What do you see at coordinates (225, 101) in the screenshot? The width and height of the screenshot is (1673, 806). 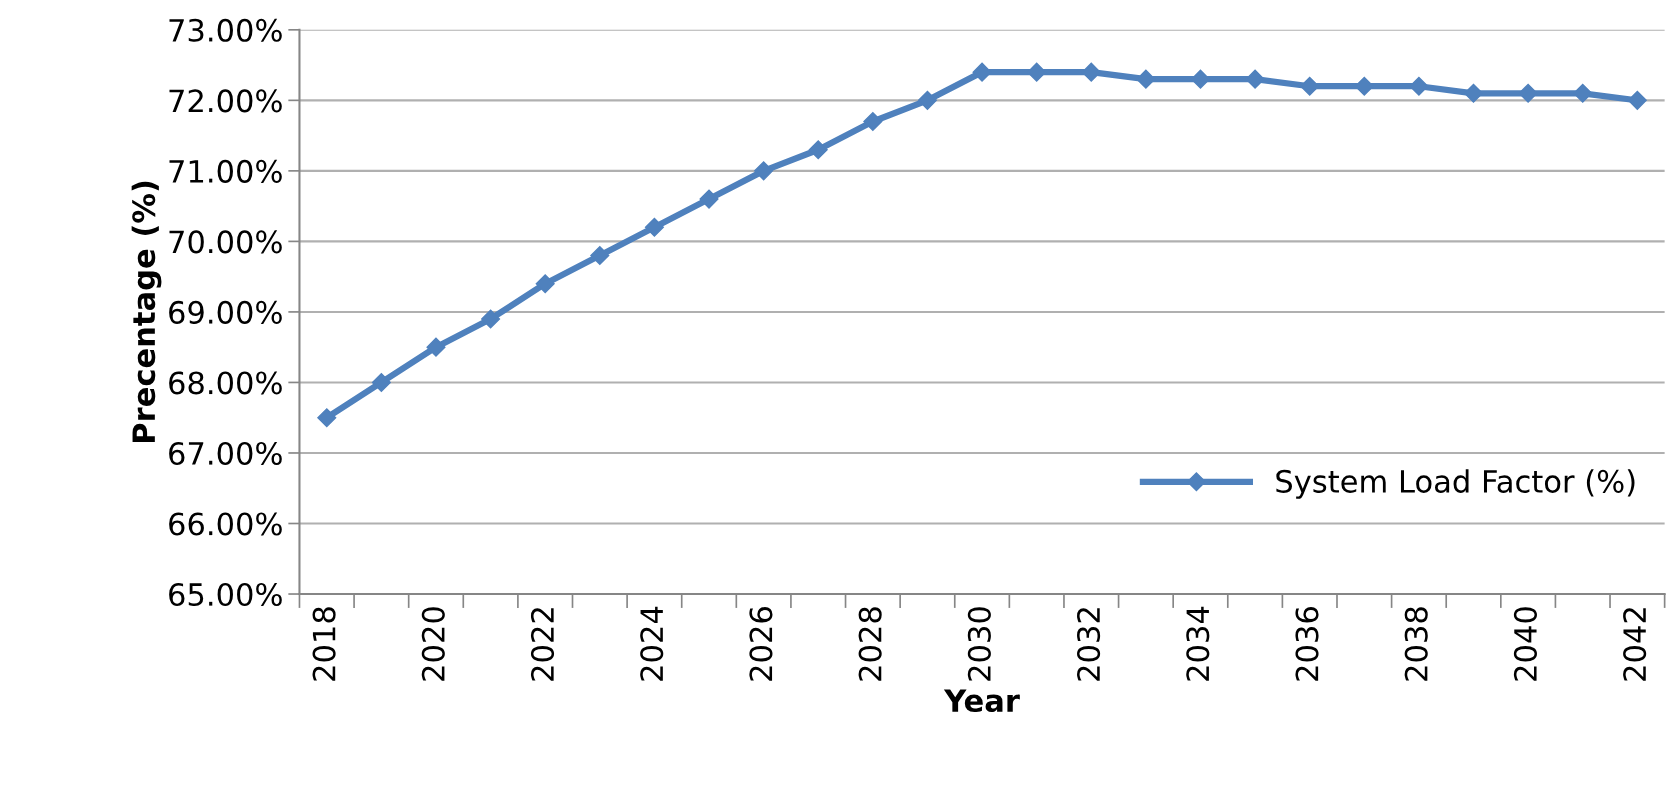 I see `y-tick-label: 72.00%` at bounding box center [225, 101].